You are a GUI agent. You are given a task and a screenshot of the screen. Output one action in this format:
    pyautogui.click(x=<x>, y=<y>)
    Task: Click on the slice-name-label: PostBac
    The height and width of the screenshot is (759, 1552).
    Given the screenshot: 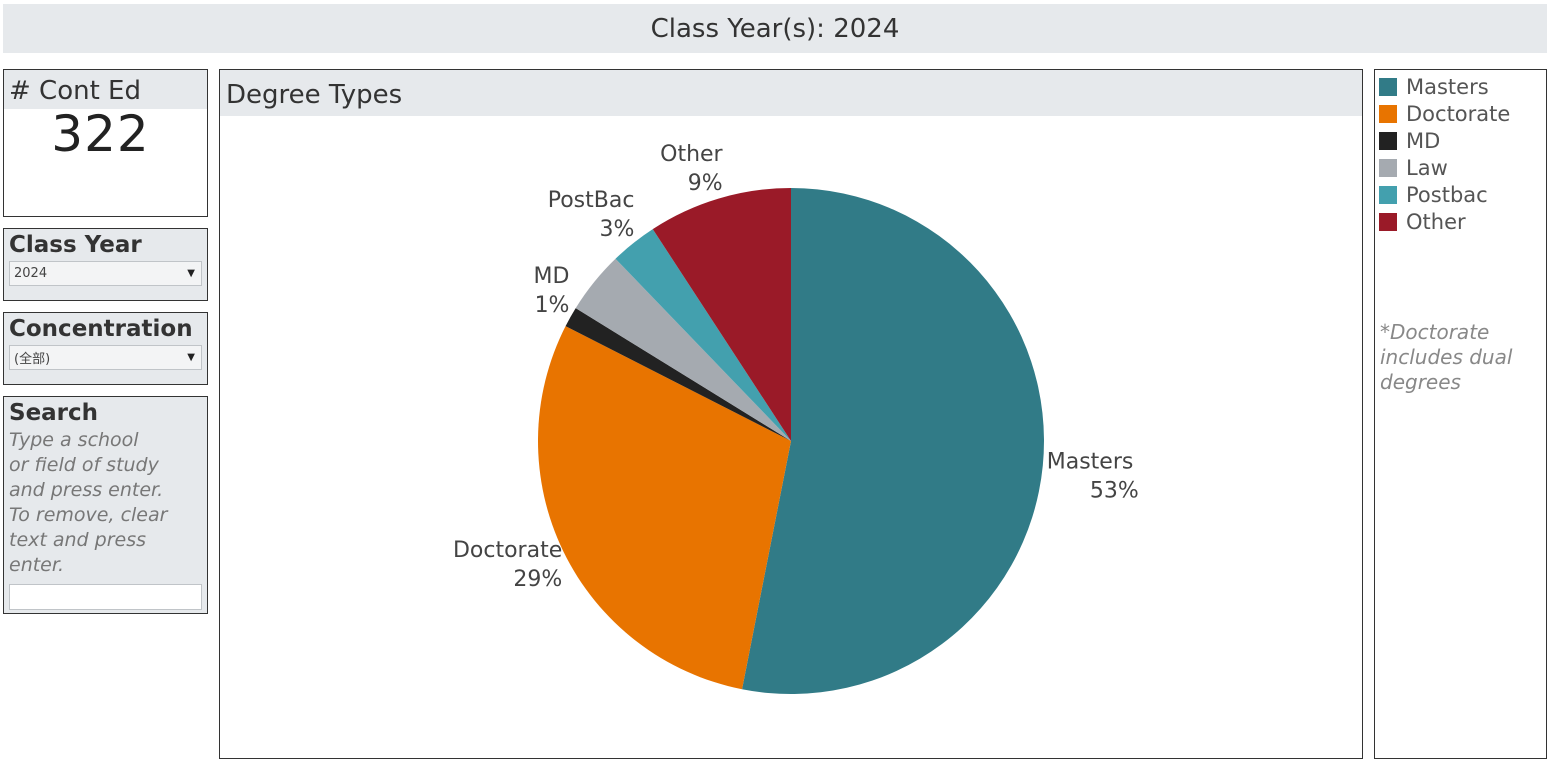 What is the action you would take?
    pyautogui.click(x=591, y=200)
    